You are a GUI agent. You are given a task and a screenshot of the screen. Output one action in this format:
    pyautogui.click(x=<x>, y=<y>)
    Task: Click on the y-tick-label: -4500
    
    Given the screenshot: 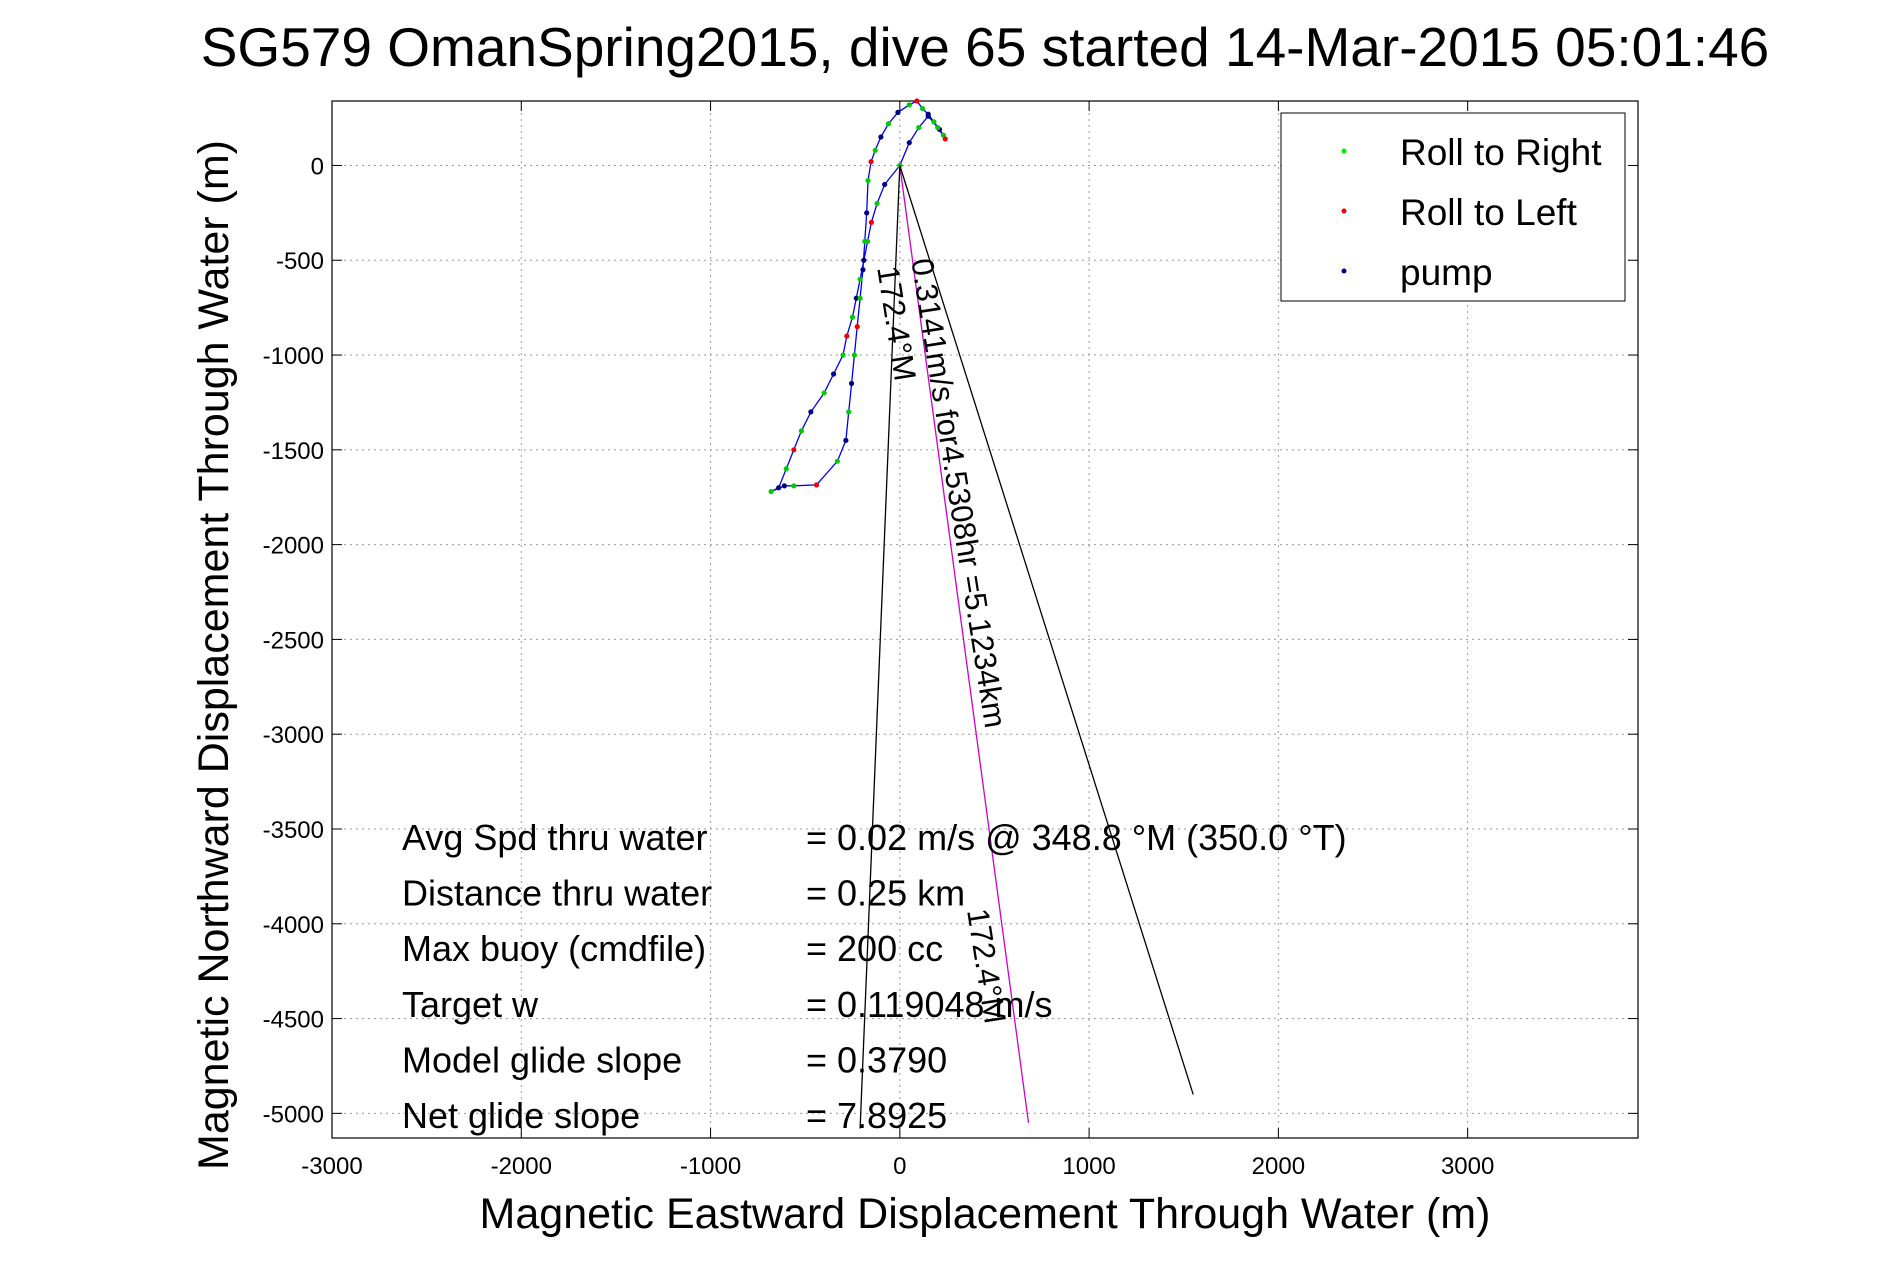 What is the action you would take?
    pyautogui.click(x=293, y=1020)
    